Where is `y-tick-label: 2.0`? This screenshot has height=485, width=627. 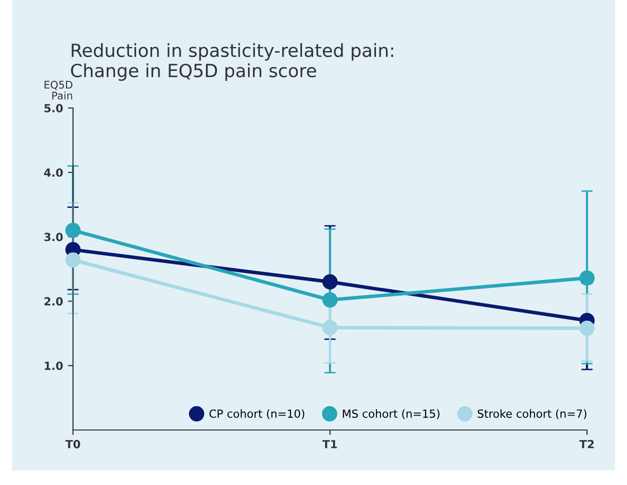
y-tick-label: 2.0 is located at coordinates (53, 301).